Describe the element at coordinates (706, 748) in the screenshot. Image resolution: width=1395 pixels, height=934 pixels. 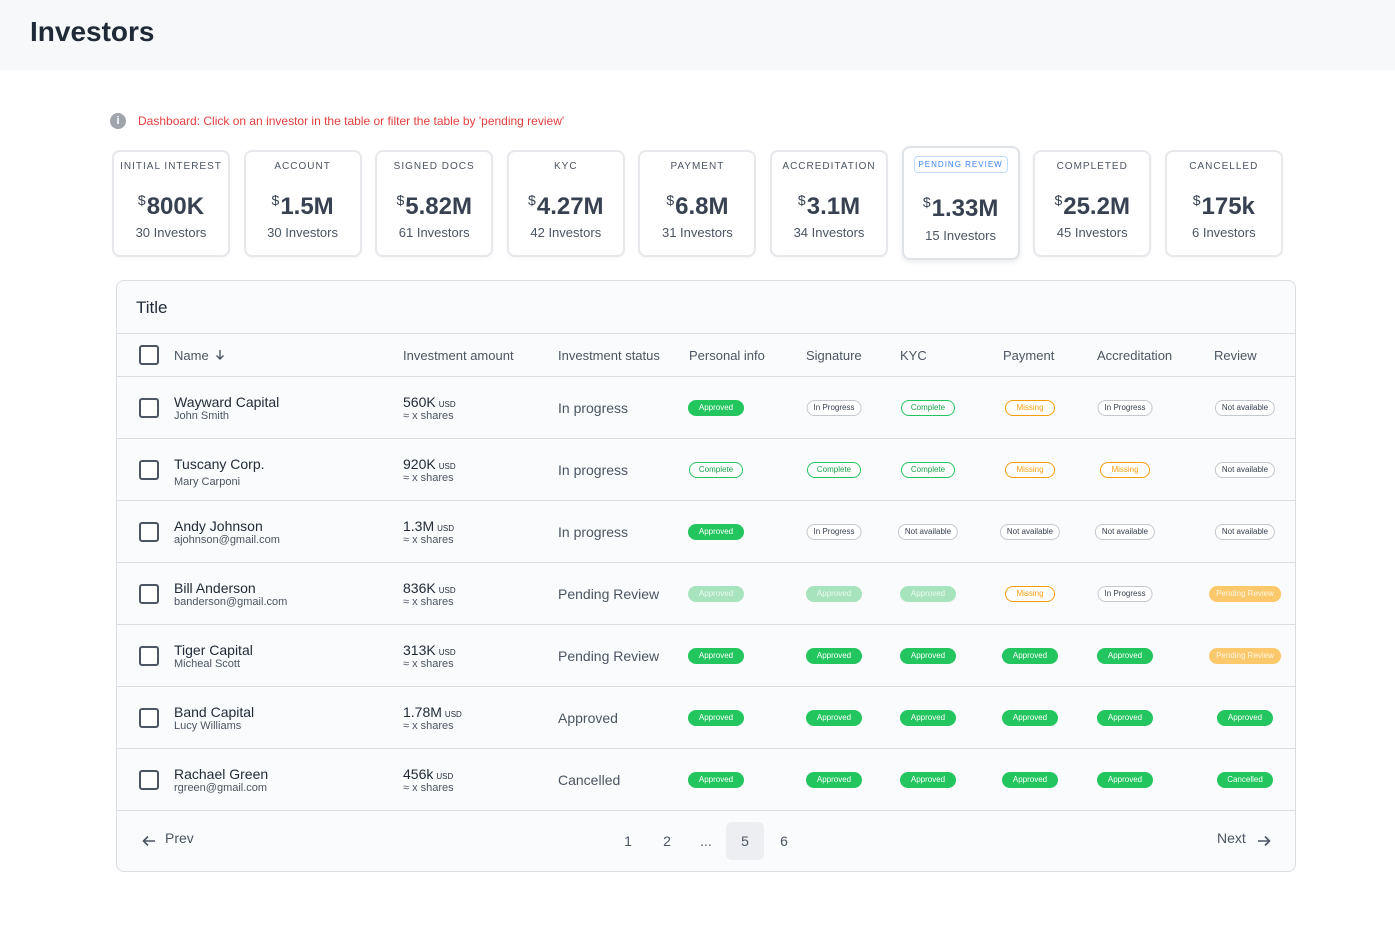
I see `row-divider` at that location.